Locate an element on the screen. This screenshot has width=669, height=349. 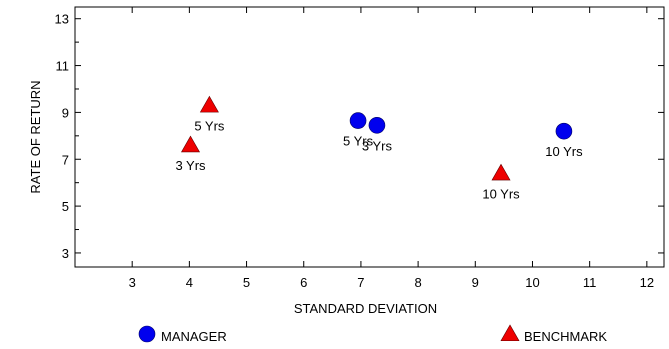
benchmark-legend-marker is located at coordinates (510, 333).